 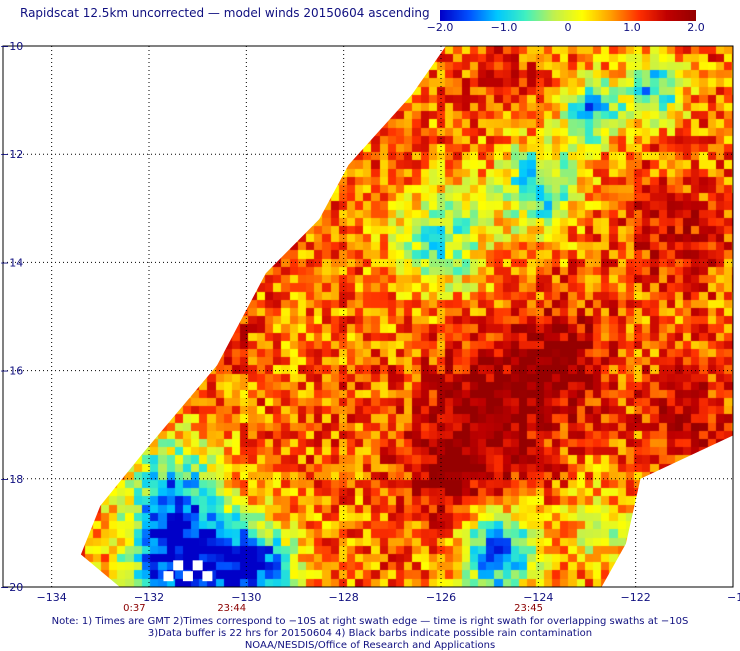 I want to click on x-tick-label: −128, so click(x=344, y=597).